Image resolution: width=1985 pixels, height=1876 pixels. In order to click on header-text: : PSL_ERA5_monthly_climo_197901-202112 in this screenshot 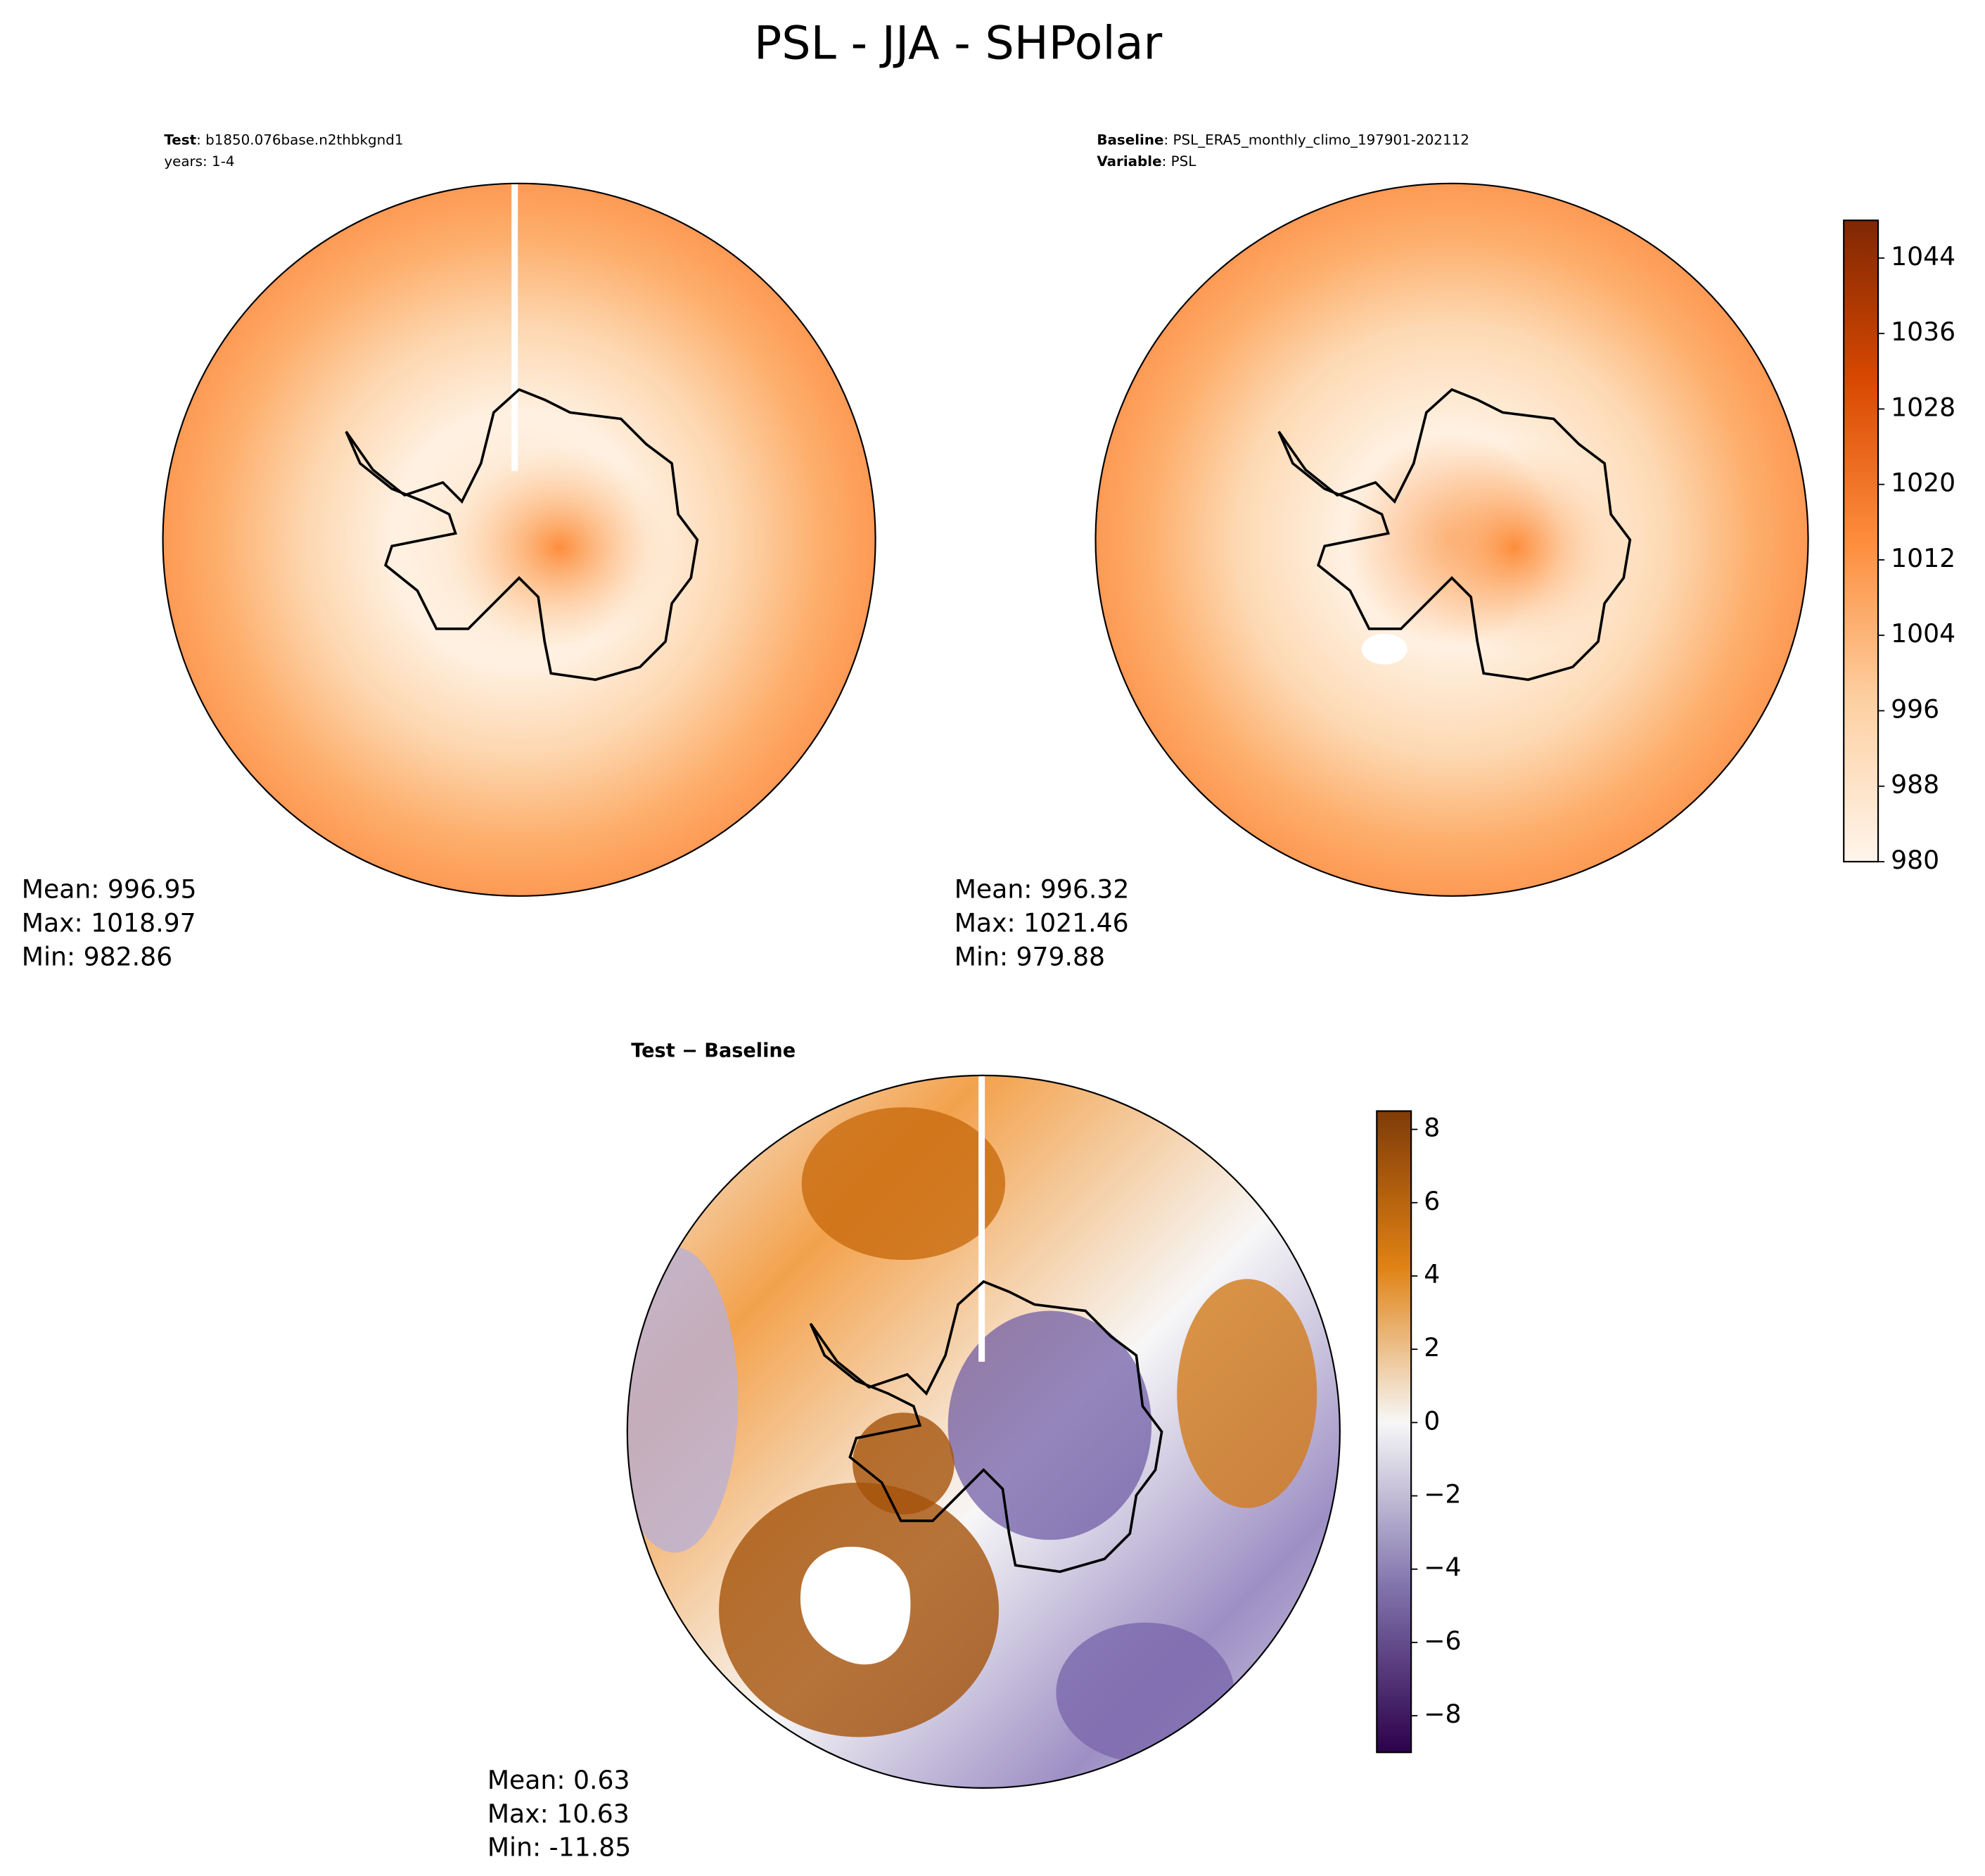, I will do `click(1316, 140)`.